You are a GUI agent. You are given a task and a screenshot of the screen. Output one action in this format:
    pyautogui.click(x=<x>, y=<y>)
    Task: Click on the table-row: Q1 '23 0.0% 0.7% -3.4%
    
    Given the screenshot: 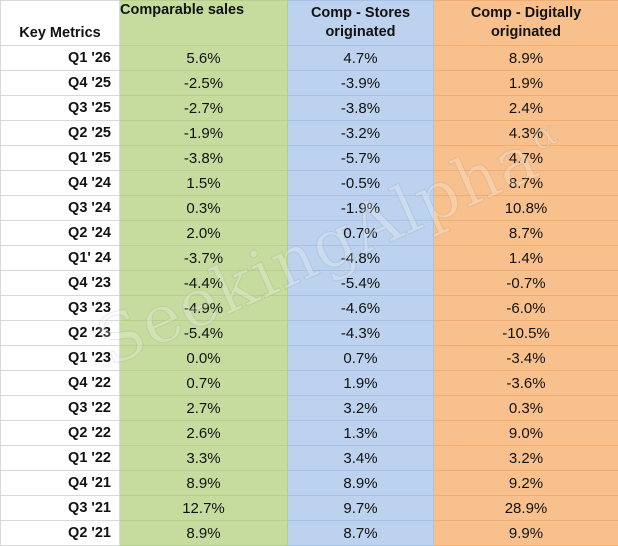 What is the action you would take?
    pyautogui.click(x=309, y=358)
    